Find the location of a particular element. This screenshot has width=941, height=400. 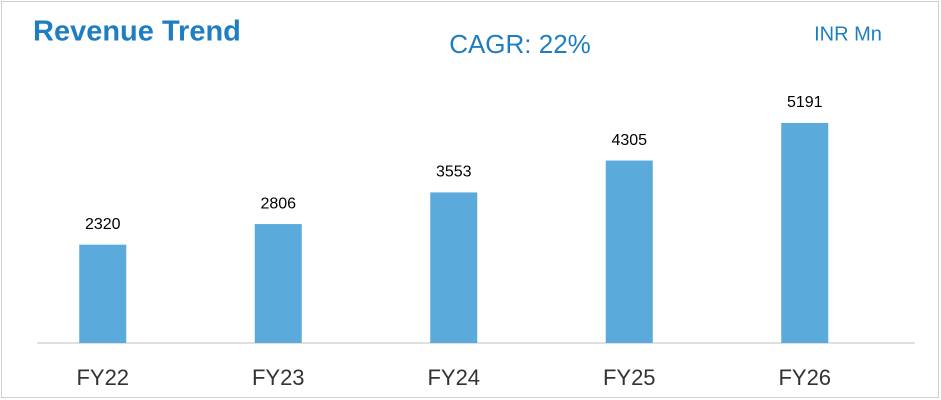

unit-label: INR Mn is located at coordinates (848, 34).